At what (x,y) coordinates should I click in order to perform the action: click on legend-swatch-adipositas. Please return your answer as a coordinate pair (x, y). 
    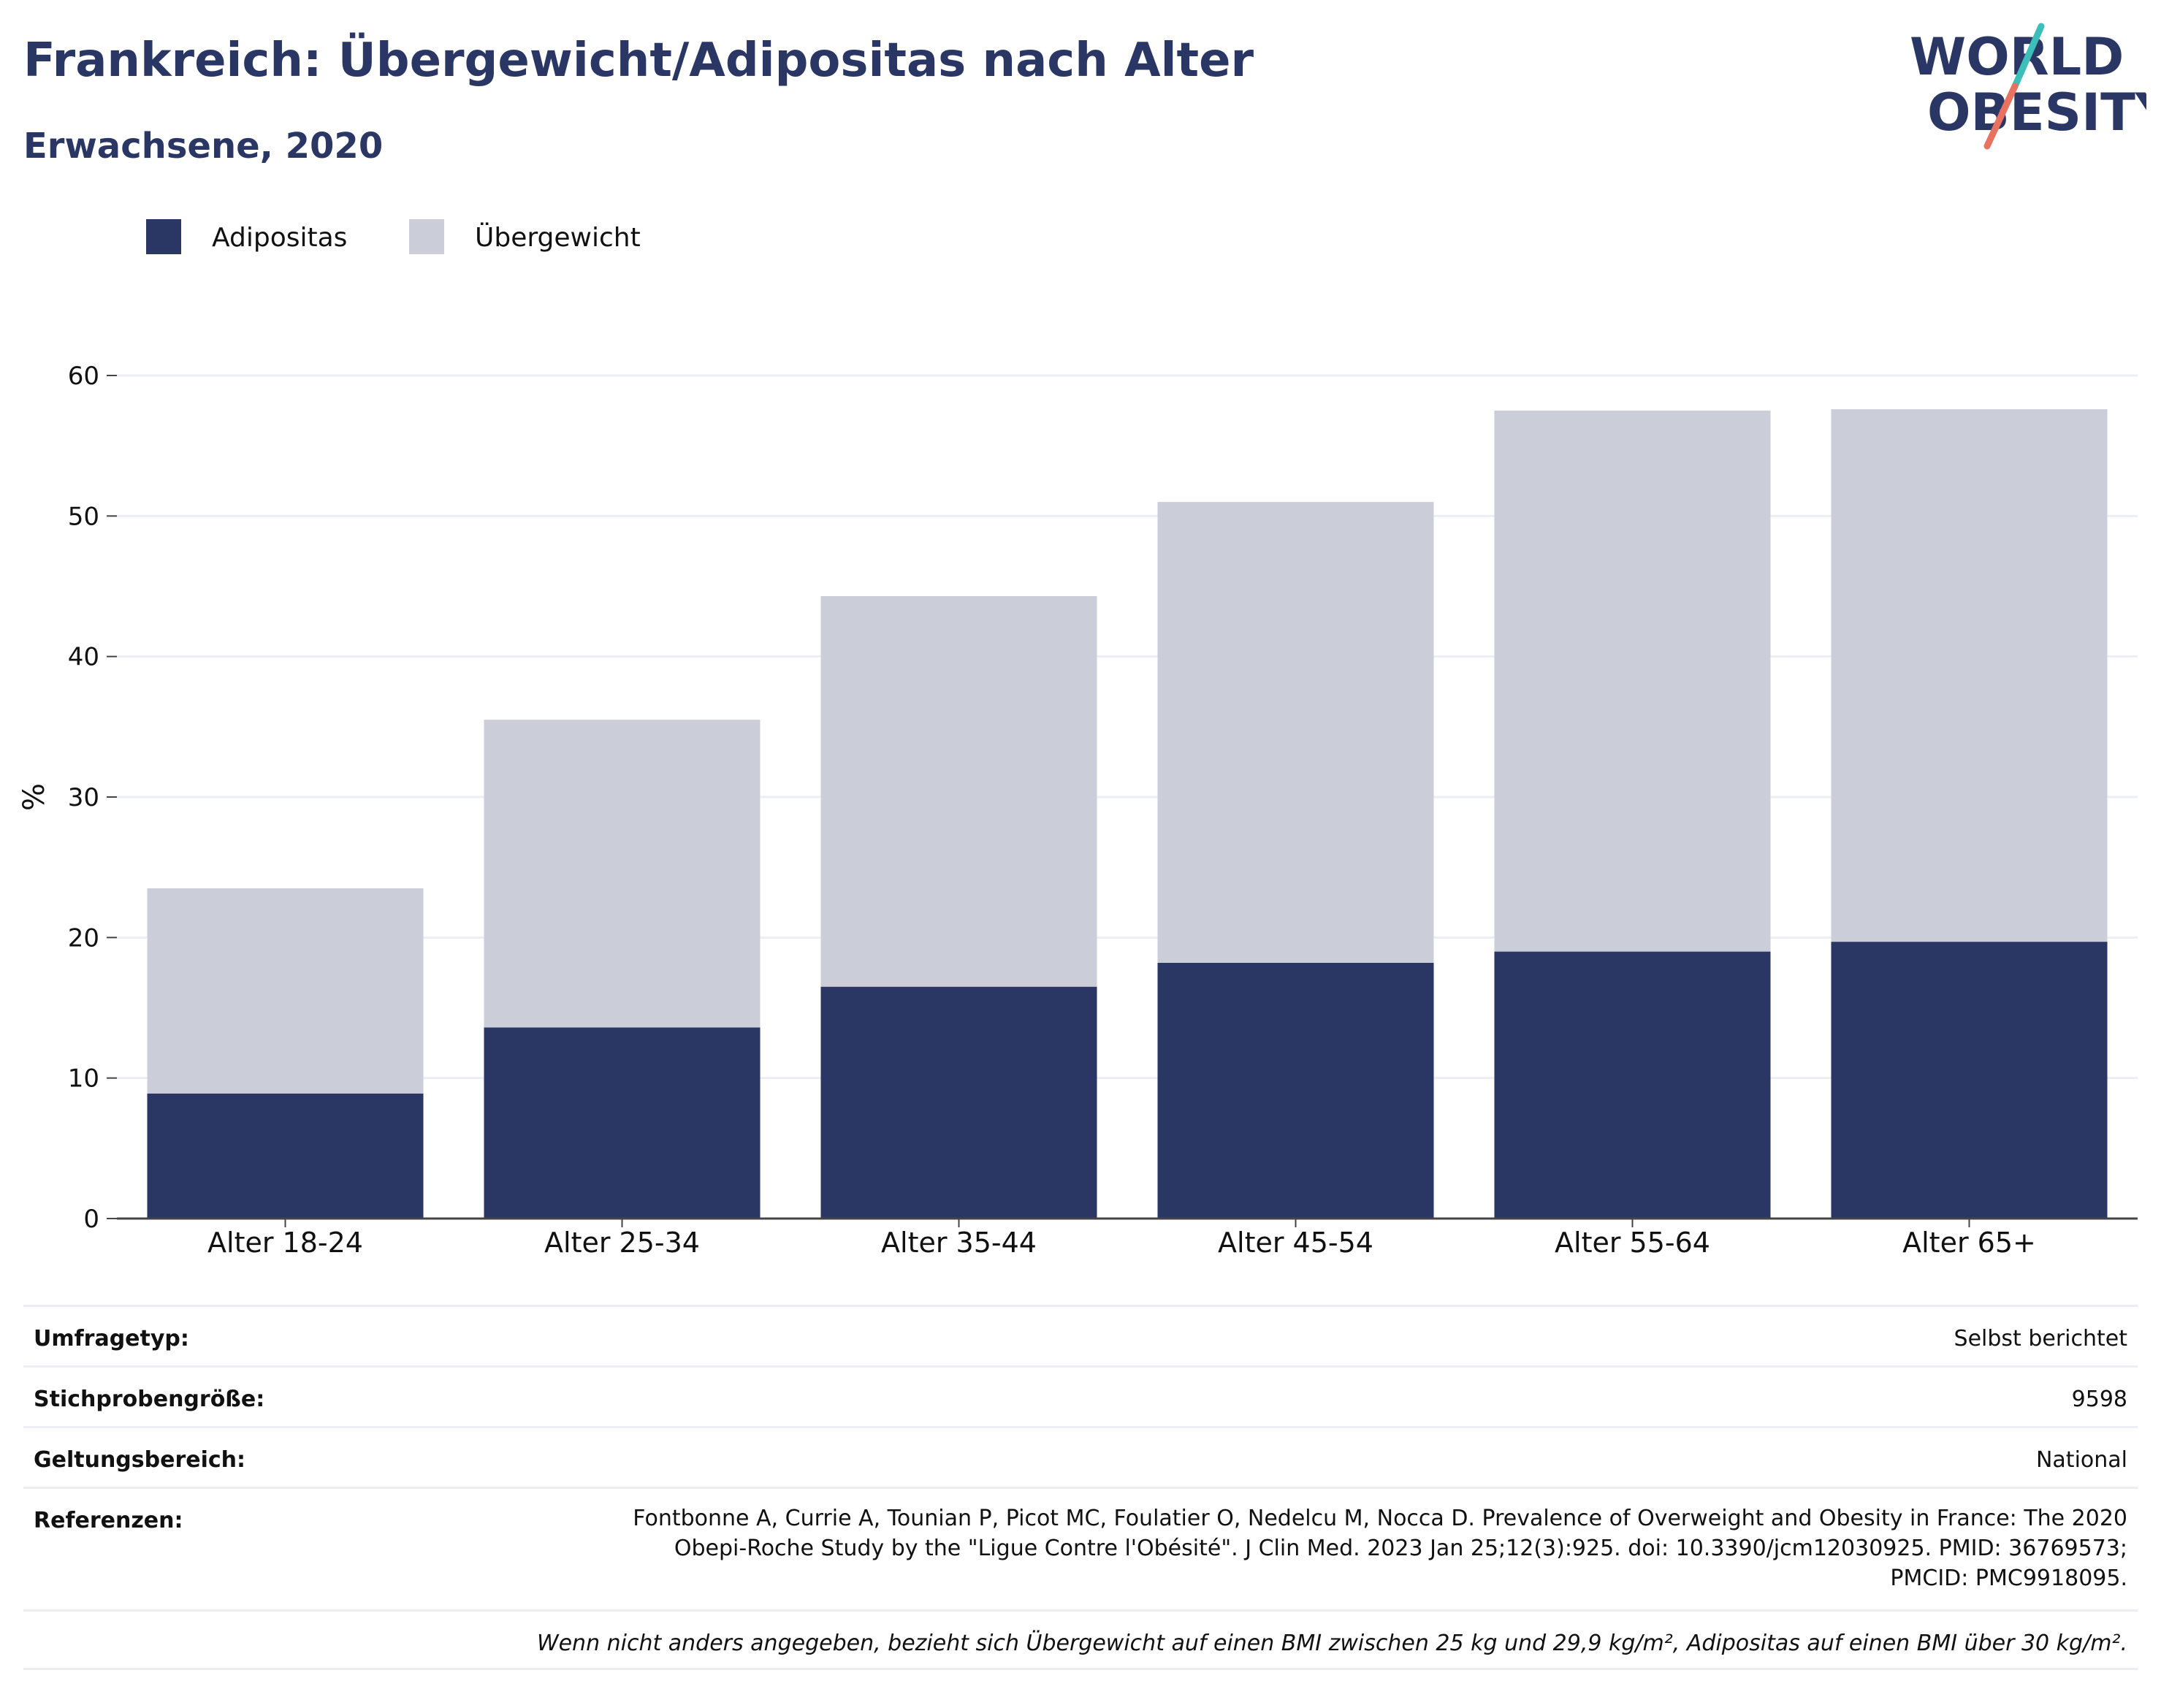
    Looking at the image, I should click on (163, 236).